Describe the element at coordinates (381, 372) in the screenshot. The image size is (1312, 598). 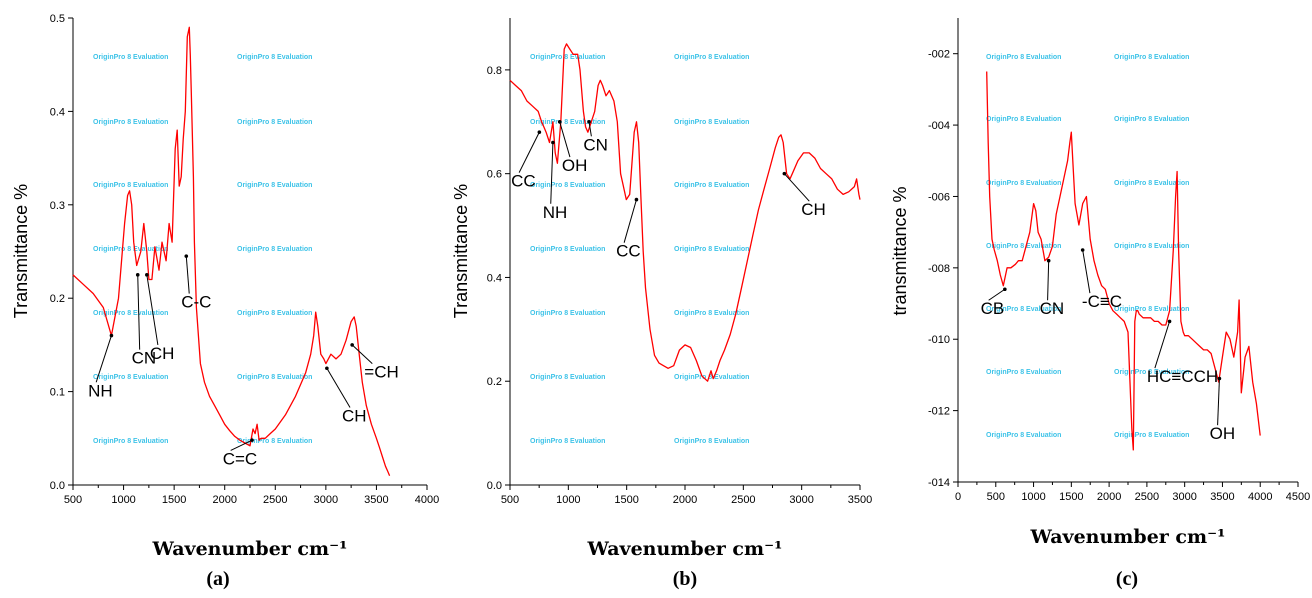
I see `annotation-label: =CH` at that location.